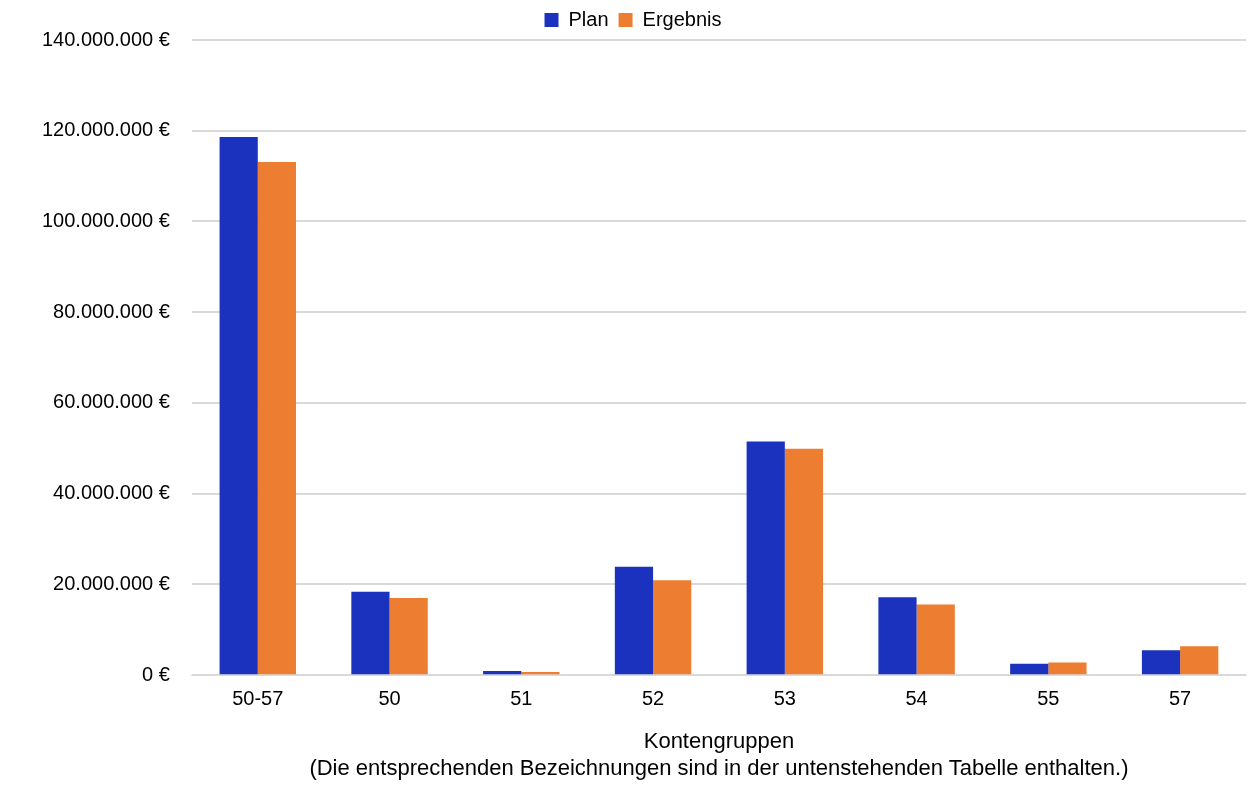 This screenshot has width=1250, height=790. Describe the element at coordinates (682, 18) in the screenshot. I see `legend-label: Ergebnis` at that location.